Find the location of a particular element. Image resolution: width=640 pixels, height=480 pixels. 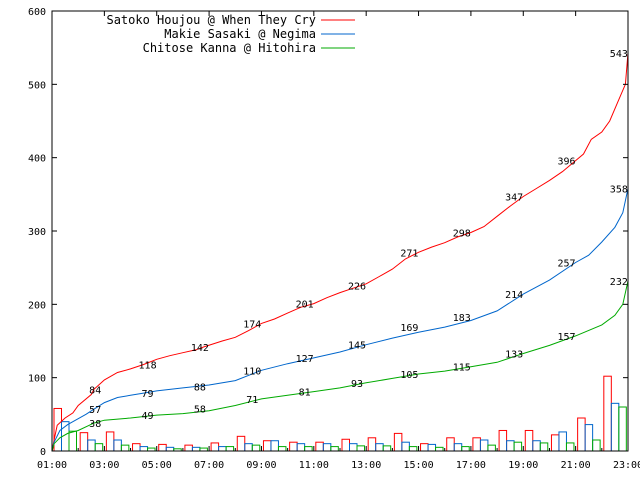

data-label: 396 is located at coordinates (566, 162).